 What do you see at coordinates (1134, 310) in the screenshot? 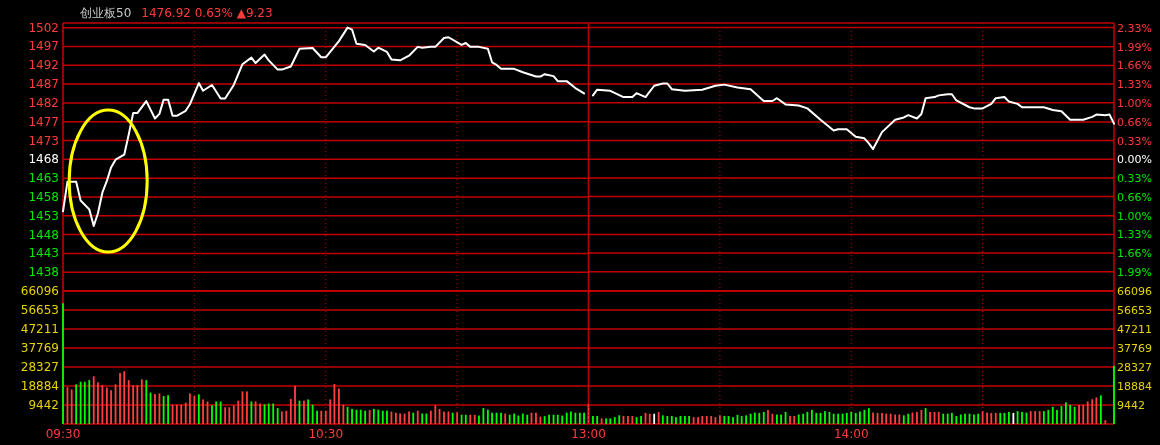
I see `y2-tick-label: 56653` at bounding box center [1134, 310].